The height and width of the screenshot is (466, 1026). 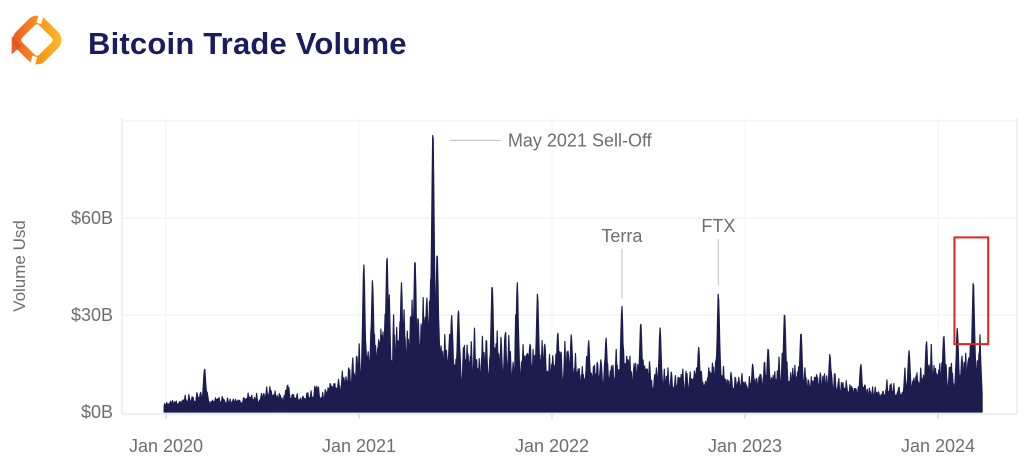 What do you see at coordinates (552, 446) in the screenshot?
I see `x-tick-label: Jan 2022` at bounding box center [552, 446].